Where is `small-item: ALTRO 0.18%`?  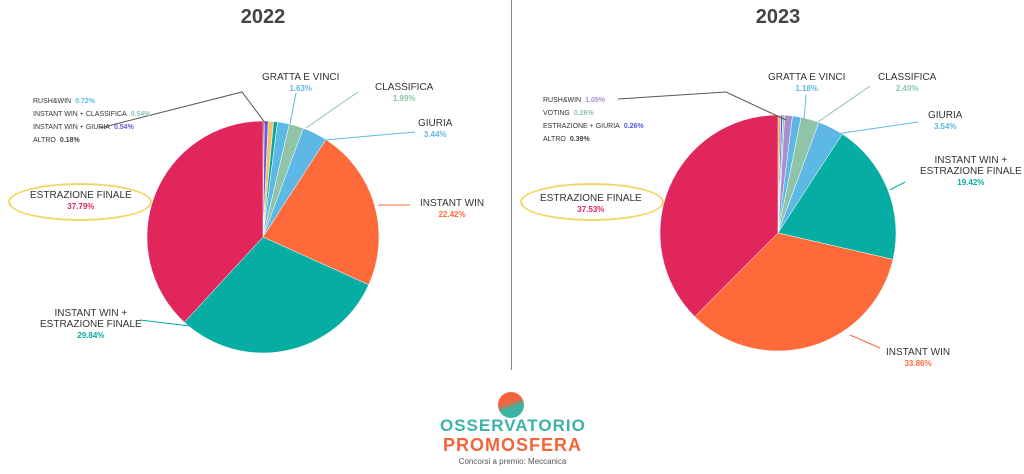 small-item: ALTRO 0.18% is located at coordinates (56, 140).